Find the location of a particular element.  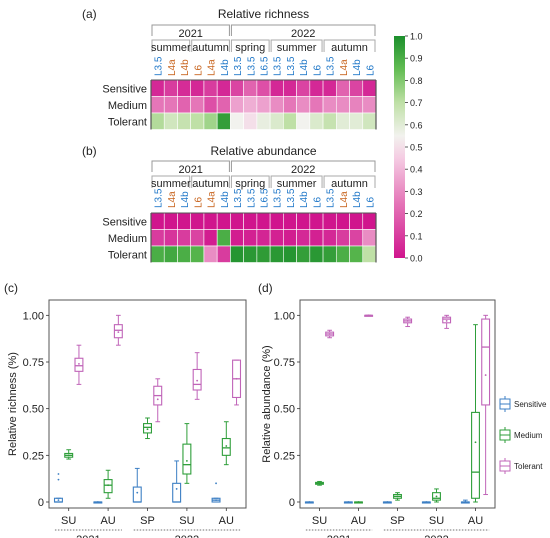

legend: Sensitive Medium Tolerant is located at coordinates (523, 435).